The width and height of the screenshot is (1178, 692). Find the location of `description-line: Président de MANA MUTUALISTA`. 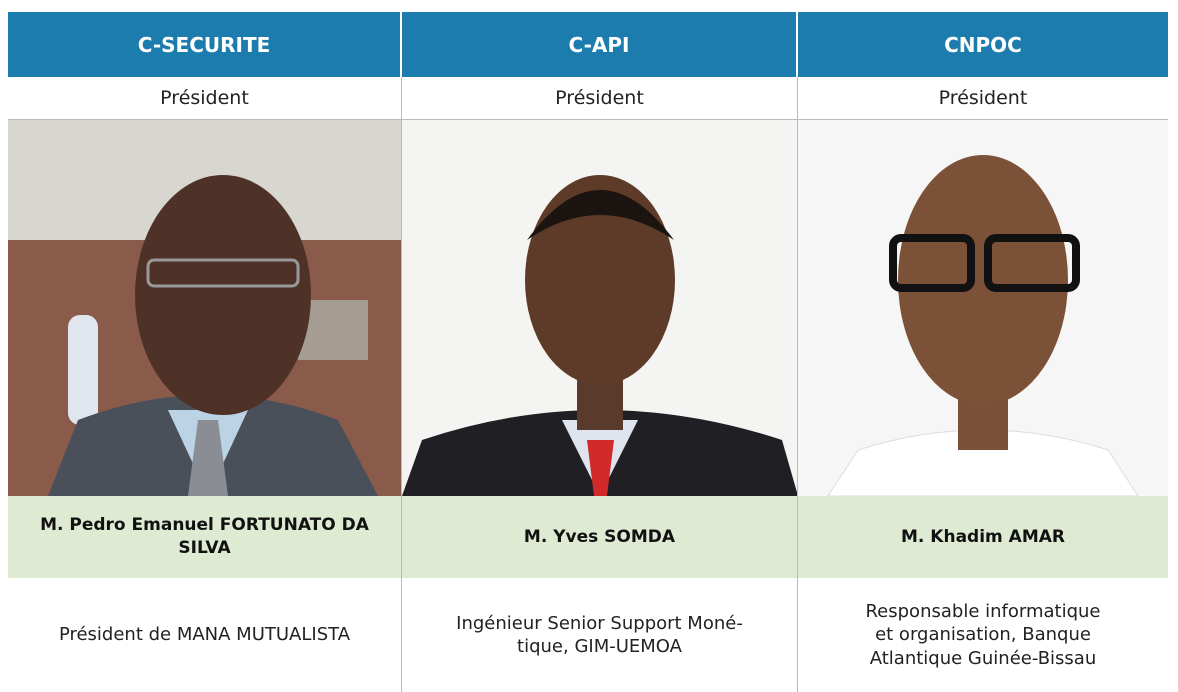

description-line: Président de MANA MUTUALISTA is located at coordinates (204, 635).